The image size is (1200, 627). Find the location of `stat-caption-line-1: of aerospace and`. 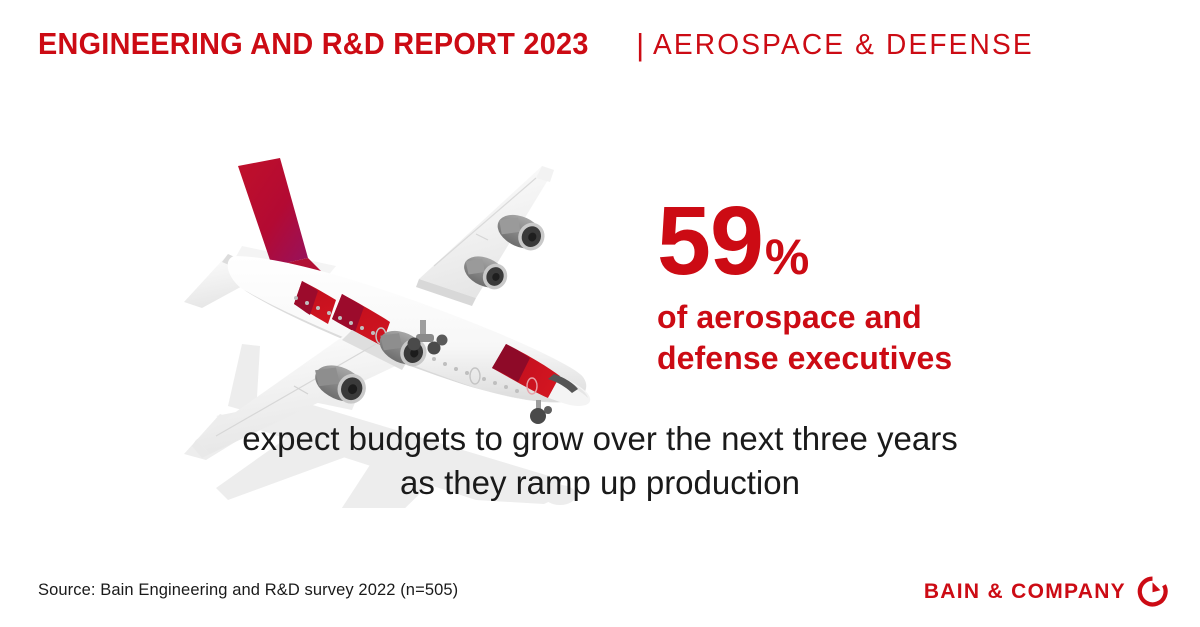

stat-caption-line-1: of aerospace and is located at coordinates (789, 317).